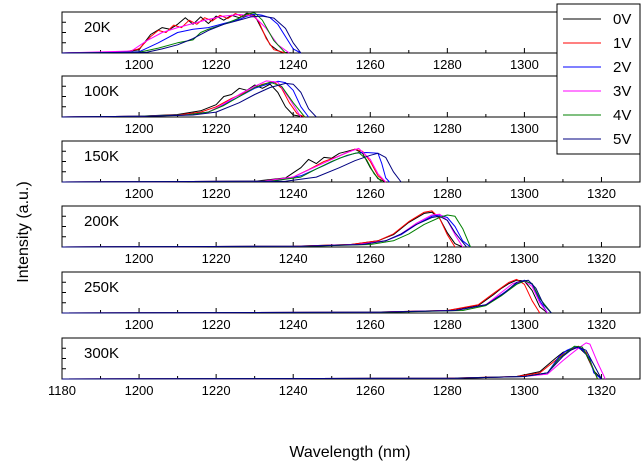 This screenshot has height=467, width=644. Describe the element at coordinates (23, 231) in the screenshot. I see `y-axis-title: Intensity (a.u.)` at that location.